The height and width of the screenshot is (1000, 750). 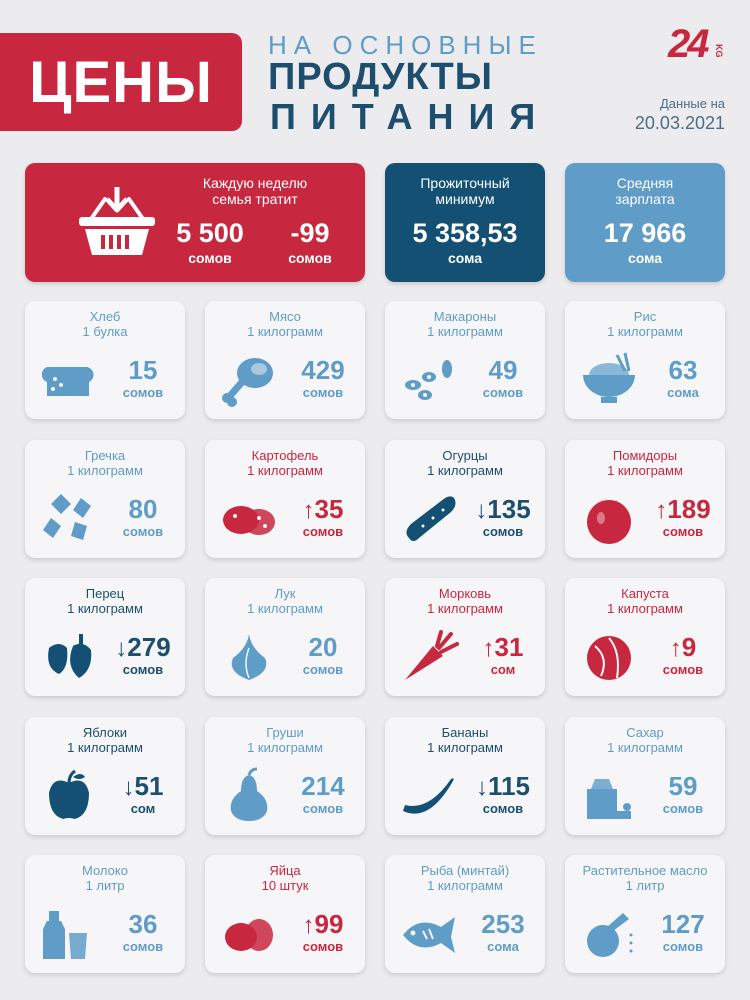 I want to click on product-card: Растительное масло 1 литр 127 сомов, so click(x=645, y=914).